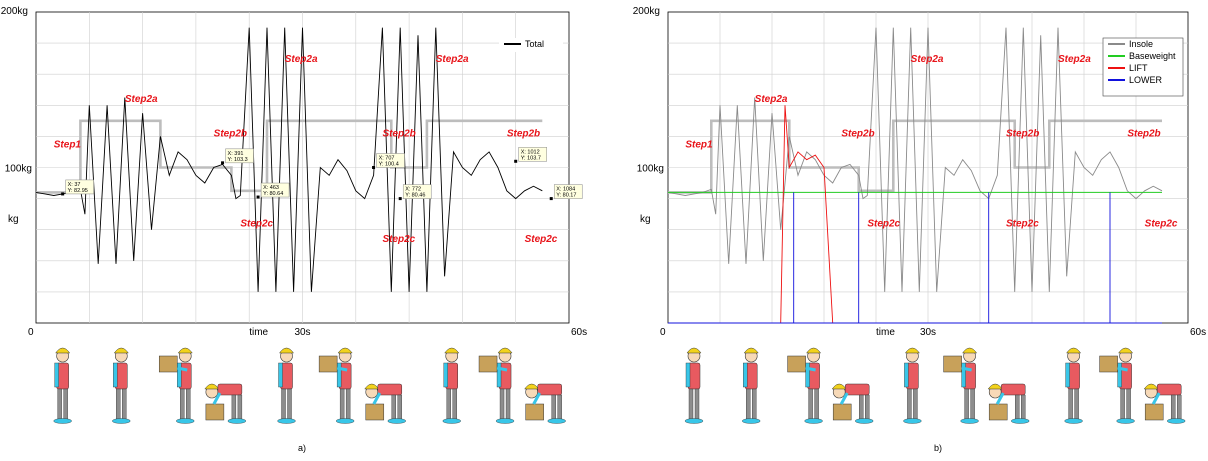 The width and height of the screenshot is (1208, 461). What do you see at coordinates (915, 258) in the screenshot?
I see `series-line-lower` at bounding box center [915, 258].